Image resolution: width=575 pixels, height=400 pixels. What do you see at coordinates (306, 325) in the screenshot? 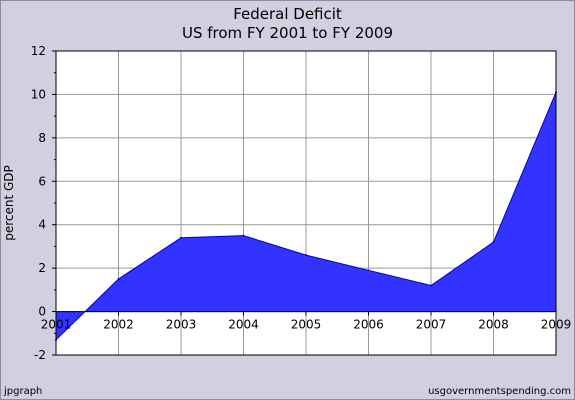
I see `x-tick-label: 2005` at bounding box center [306, 325].